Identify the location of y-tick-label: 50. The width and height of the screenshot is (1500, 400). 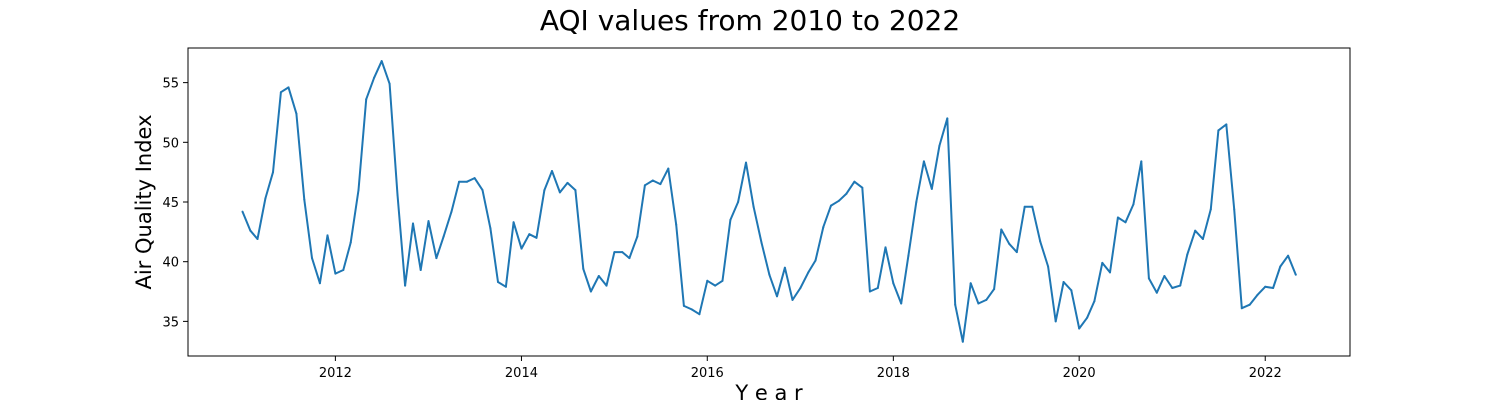
(170, 143).